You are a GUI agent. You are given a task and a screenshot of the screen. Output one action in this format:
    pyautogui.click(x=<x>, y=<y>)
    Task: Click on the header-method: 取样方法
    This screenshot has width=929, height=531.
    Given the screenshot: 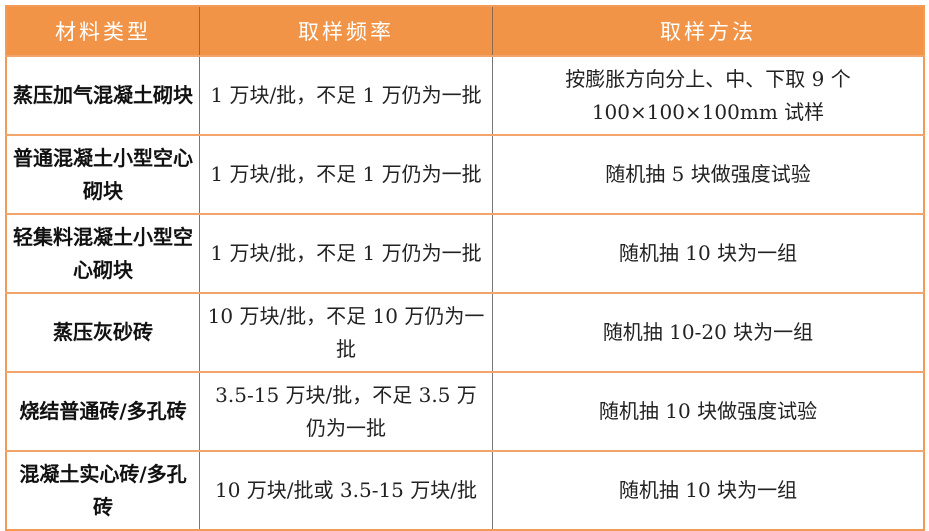 What is the action you would take?
    pyautogui.click(x=708, y=31)
    